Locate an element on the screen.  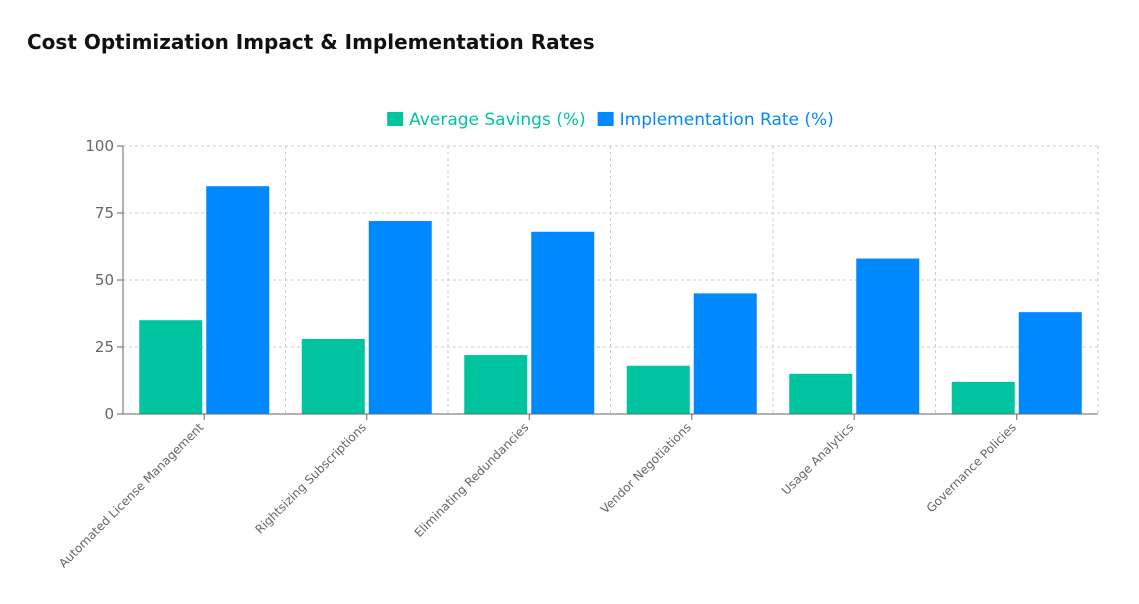
x-tick-label: Usage Analytics is located at coordinates (818, 459).